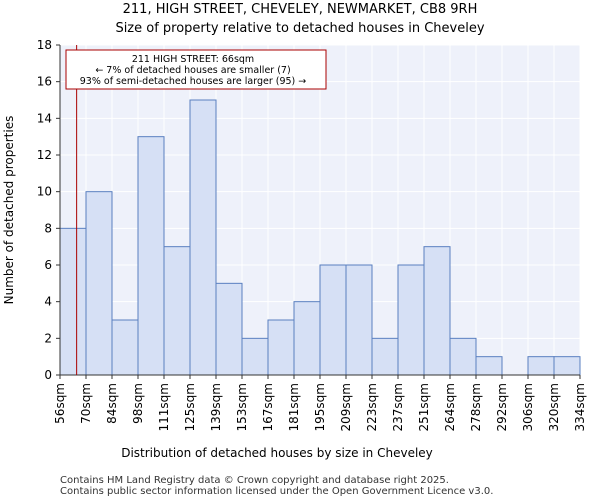 The height and width of the screenshot is (500, 600). I want to click on x-tick-label: 278sqm, so click(476, 407).